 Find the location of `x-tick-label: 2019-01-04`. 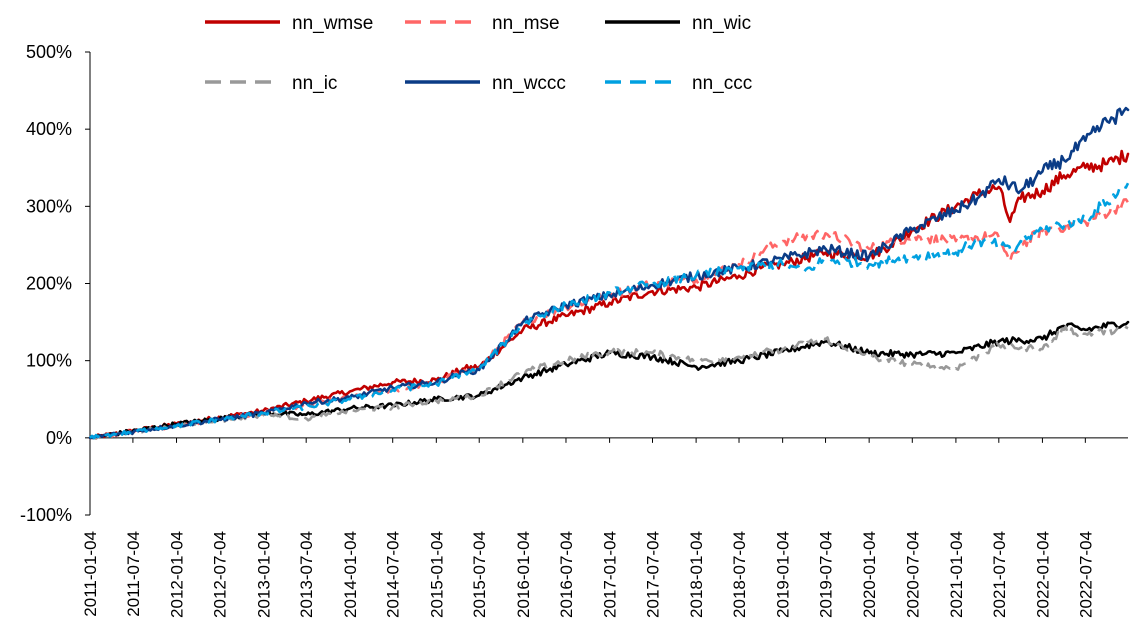

x-tick-label: 2019-01-04 is located at coordinates (783, 574).